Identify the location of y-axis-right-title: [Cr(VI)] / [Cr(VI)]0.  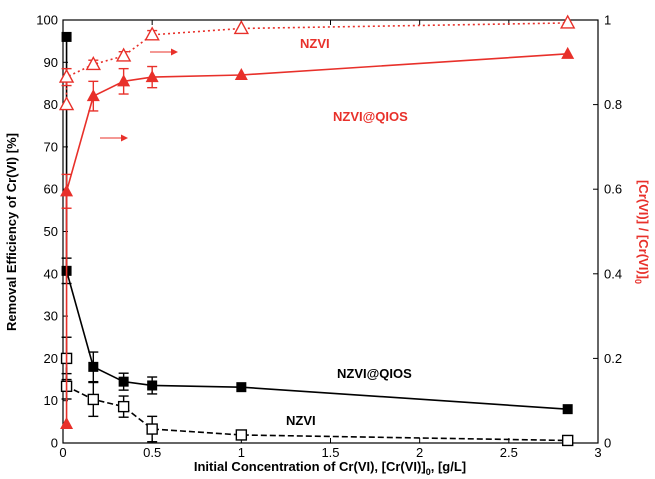
(642, 232).